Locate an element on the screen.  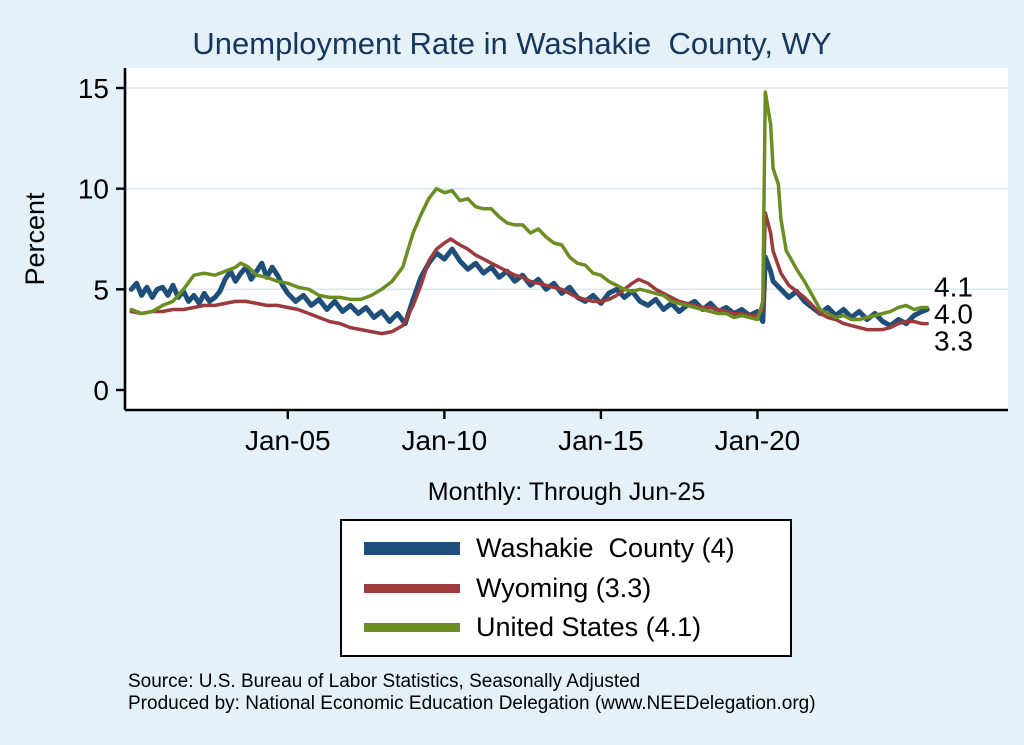
legend-item-us: United States (4.1) is located at coordinates (577, 627).